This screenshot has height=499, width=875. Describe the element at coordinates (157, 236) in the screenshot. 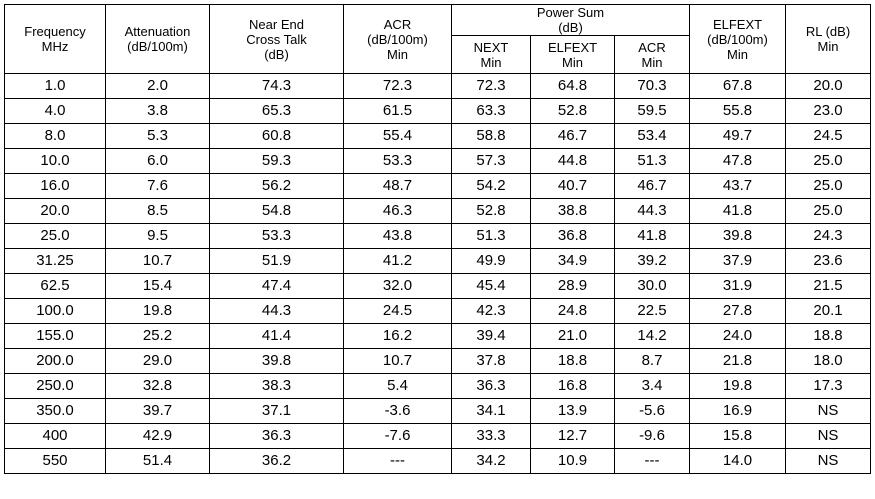

I see `cell-attenuation: 9.5` at that location.